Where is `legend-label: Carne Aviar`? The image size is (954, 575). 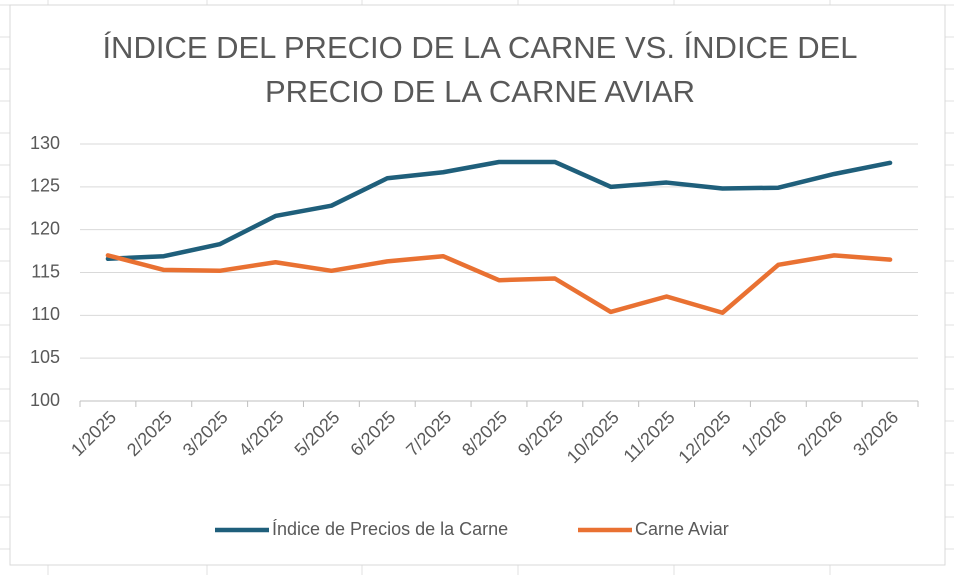 legend-label: Carne Aviar is located at coordinates (682, 529).